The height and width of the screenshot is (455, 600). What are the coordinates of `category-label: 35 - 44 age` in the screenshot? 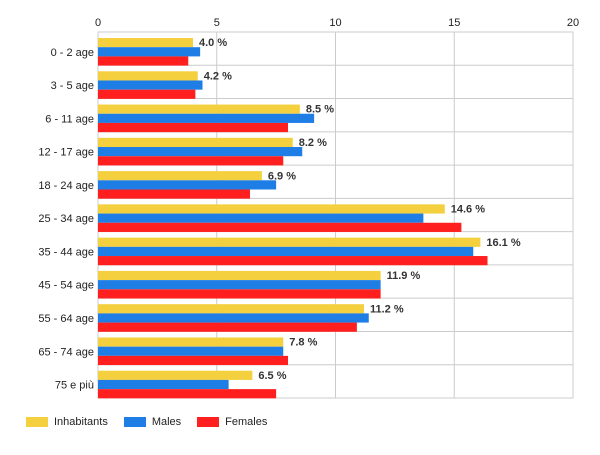 It's located at (66, 252).